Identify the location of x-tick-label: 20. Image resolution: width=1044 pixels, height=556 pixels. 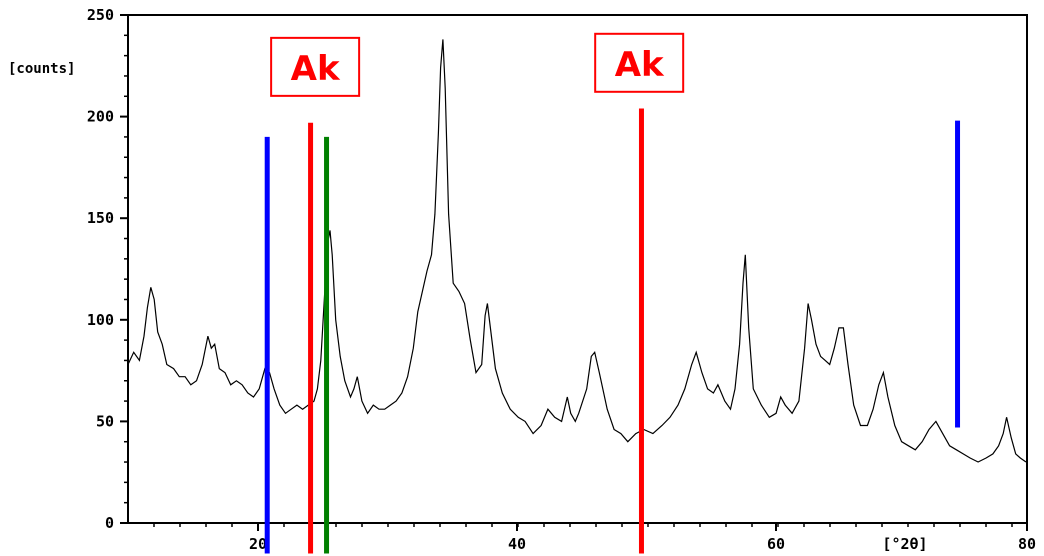
(258, 544).